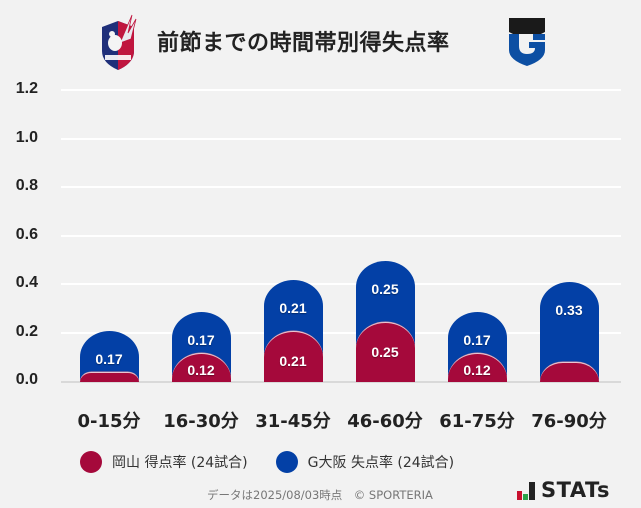 The height and width of the screenshot is (508, 641). I want to click on x-tick: 16-30分, so click(201, 421).